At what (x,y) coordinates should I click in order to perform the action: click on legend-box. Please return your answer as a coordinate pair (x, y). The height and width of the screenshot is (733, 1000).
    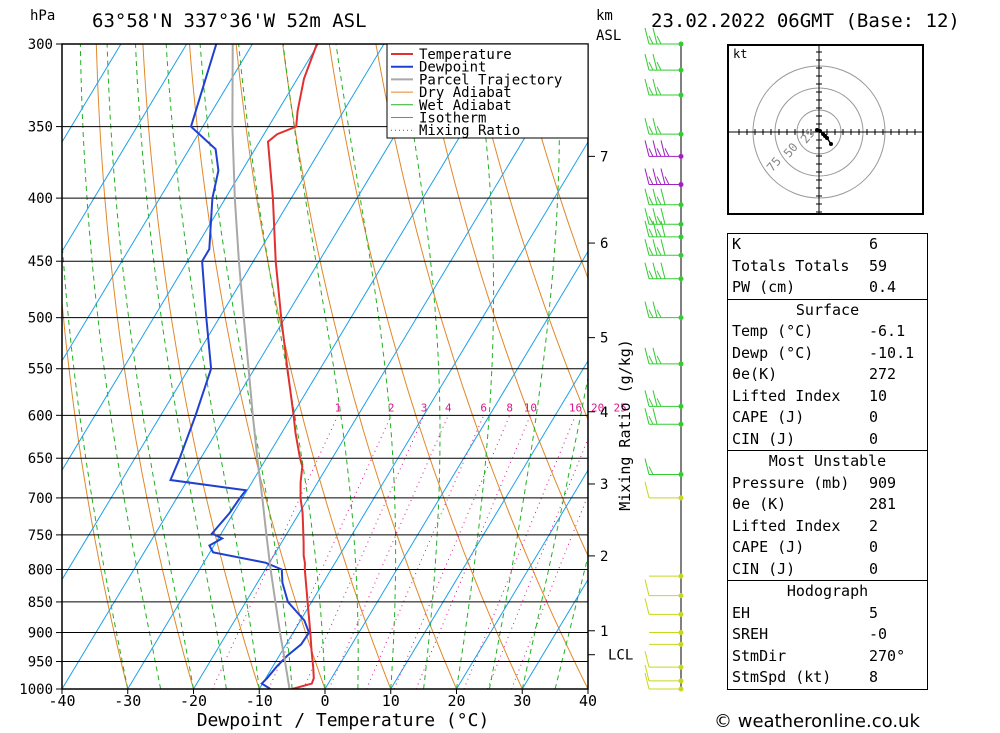
    Looking at the image, I should click on (487, 91).